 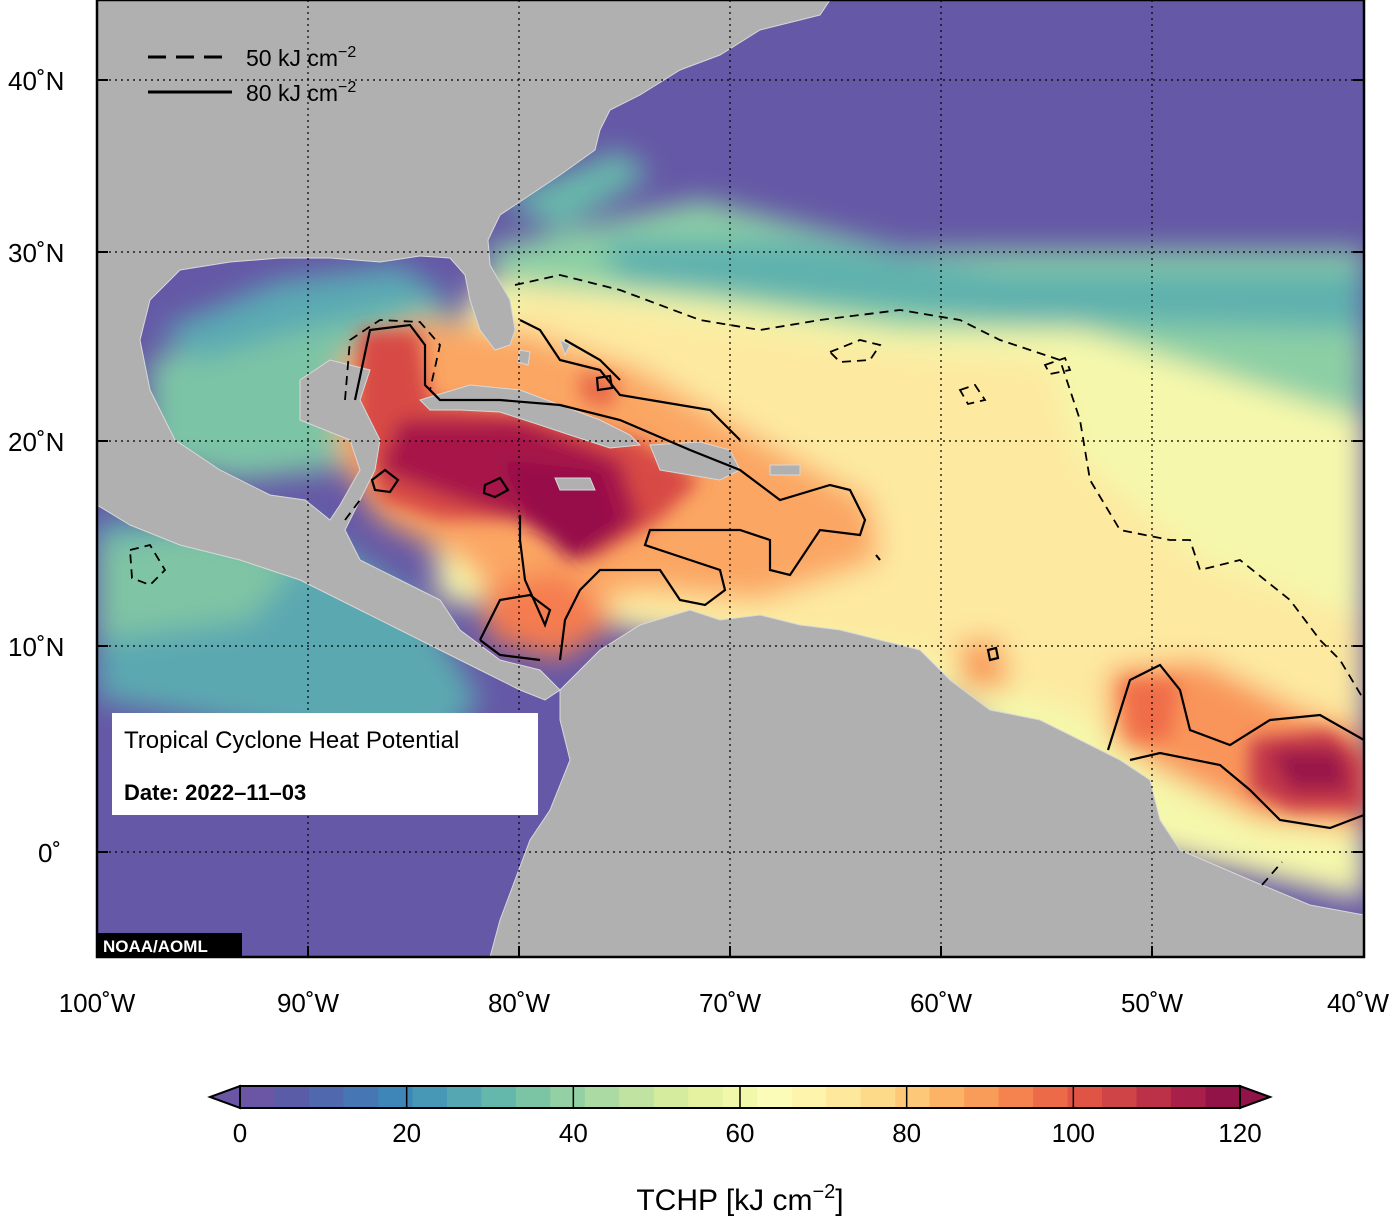 I want to click on colorbar: 0 20 40 60 80 100 120 TCHP [kJ cm−2], so click(x=740, y=1150).